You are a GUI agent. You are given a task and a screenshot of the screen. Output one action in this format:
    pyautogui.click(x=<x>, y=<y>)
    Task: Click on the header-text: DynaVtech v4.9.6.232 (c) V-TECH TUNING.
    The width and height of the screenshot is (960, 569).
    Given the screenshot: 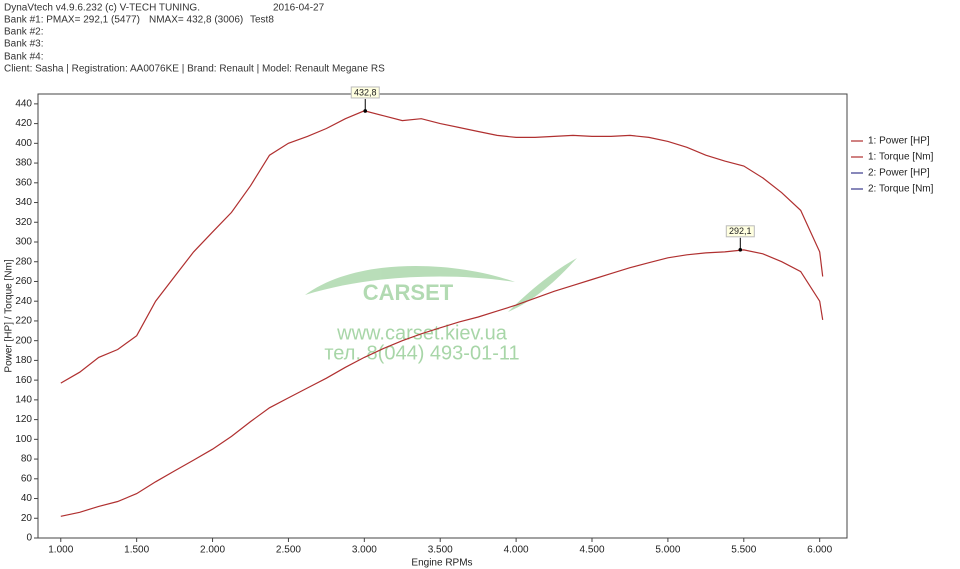 What is the action you would take?
    pyautogui.click(x=102, y=8)
    